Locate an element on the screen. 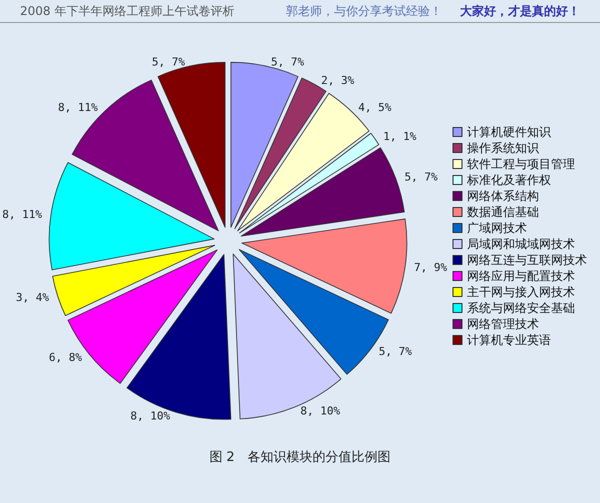 The image size is (600, 503). data-label: 1, 1% is located at coordinates (400, 137).